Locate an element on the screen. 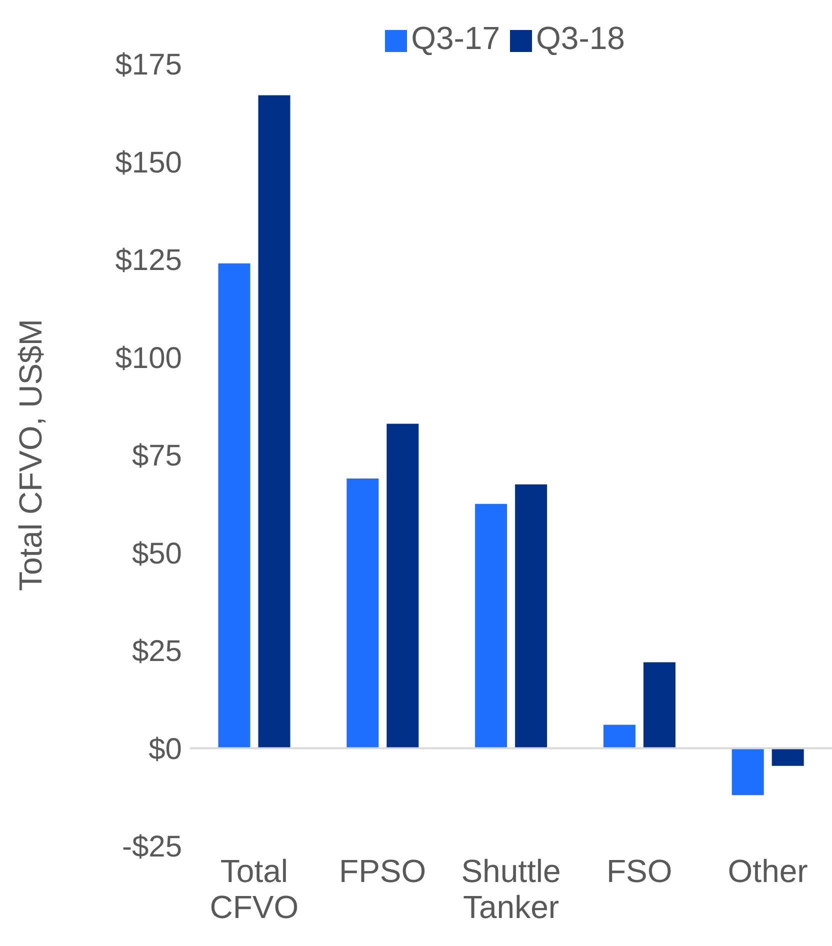  y-tick-label: $25 is located at coordinates (157, 651).